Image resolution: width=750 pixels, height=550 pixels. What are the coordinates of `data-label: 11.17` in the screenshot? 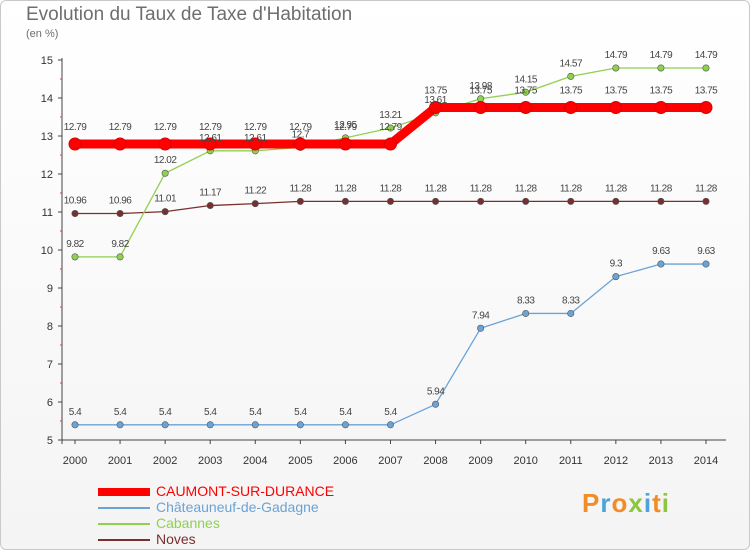 It's located at (210, 193).